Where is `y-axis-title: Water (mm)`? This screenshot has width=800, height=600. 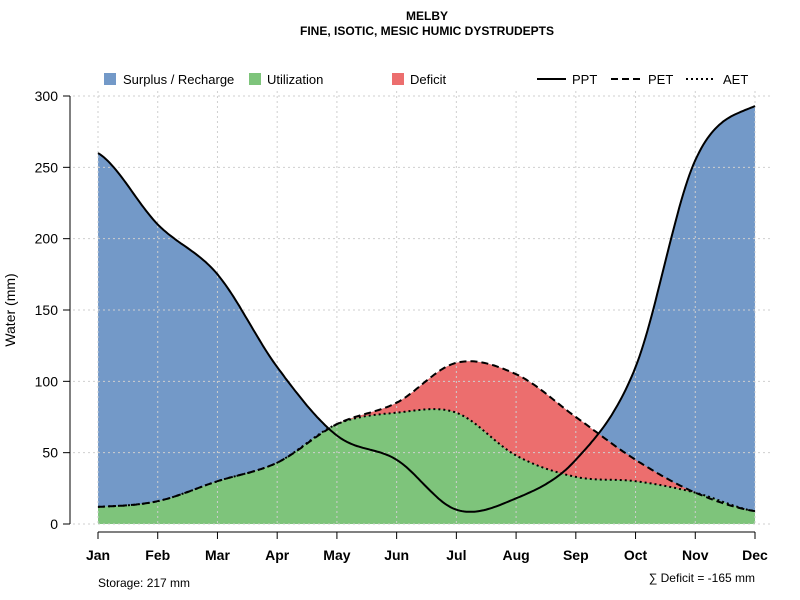 y-axis-title: Water (mm) is located at coordinates (10, 309).